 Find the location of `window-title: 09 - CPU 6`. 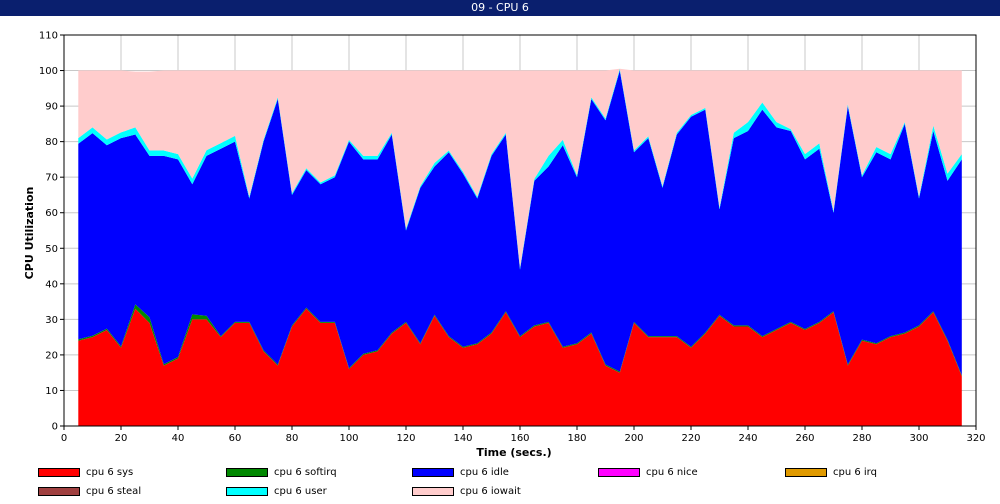

window-title: 09 - CPU 6 is located at coordinates (500, 8).